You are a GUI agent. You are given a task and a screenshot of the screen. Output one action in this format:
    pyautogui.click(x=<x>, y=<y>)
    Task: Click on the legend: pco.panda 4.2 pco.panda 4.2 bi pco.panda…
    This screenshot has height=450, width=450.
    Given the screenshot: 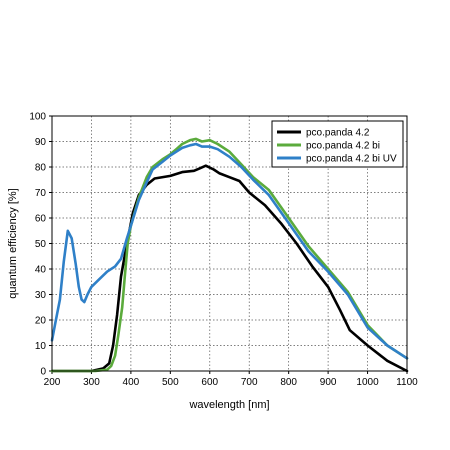 What is the action you would take?
    pyautogui.click(x=337, y=144)
    